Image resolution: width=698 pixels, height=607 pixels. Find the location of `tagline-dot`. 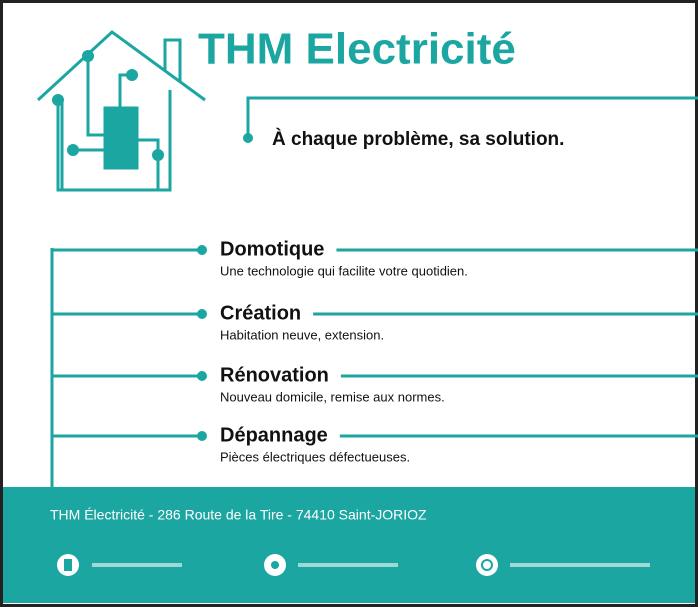

tagline-dot is located at coordinates (248, 138).